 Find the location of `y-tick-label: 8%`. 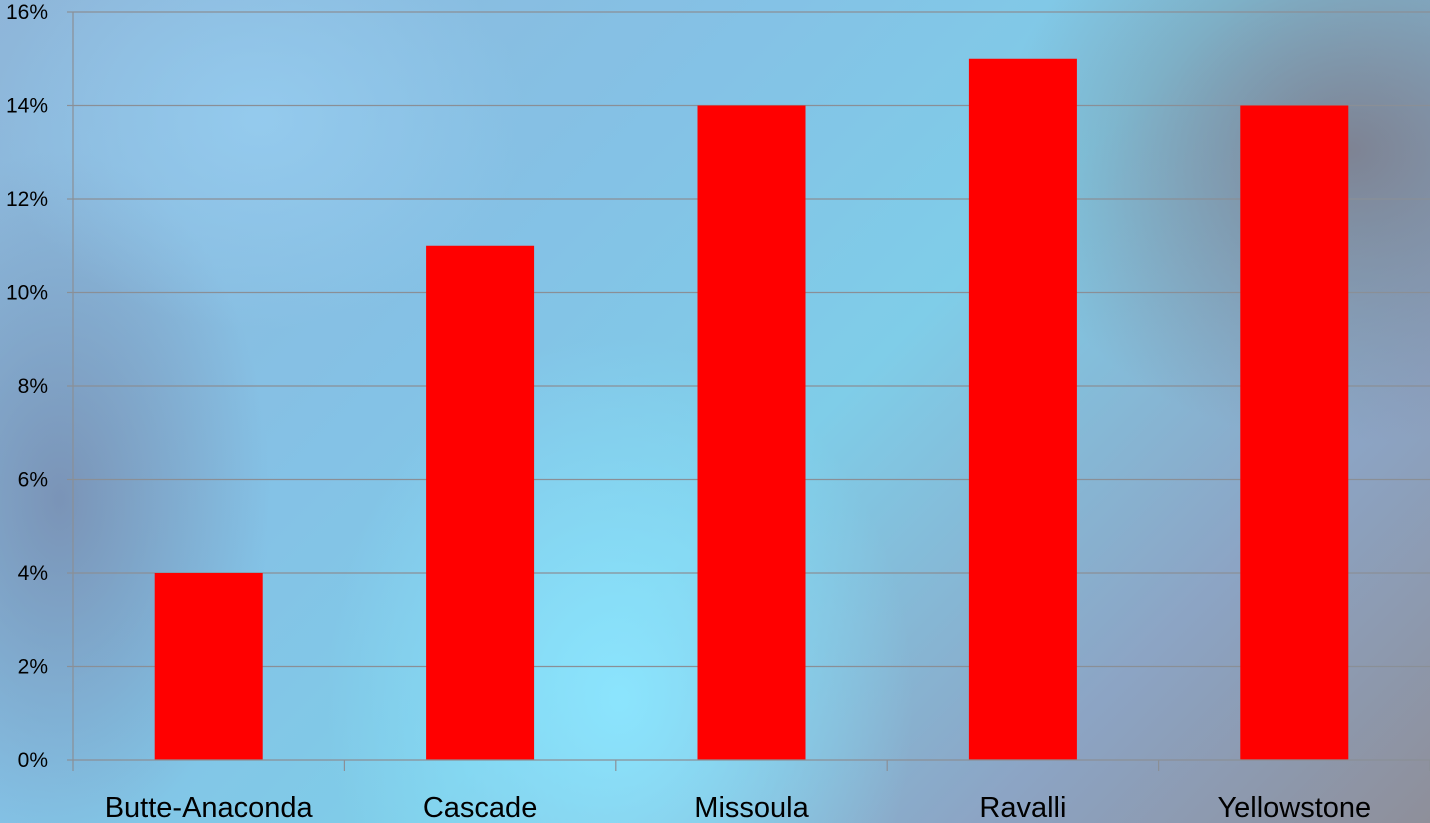

y-tick-label: 8% is located at coordinates (33, 386).